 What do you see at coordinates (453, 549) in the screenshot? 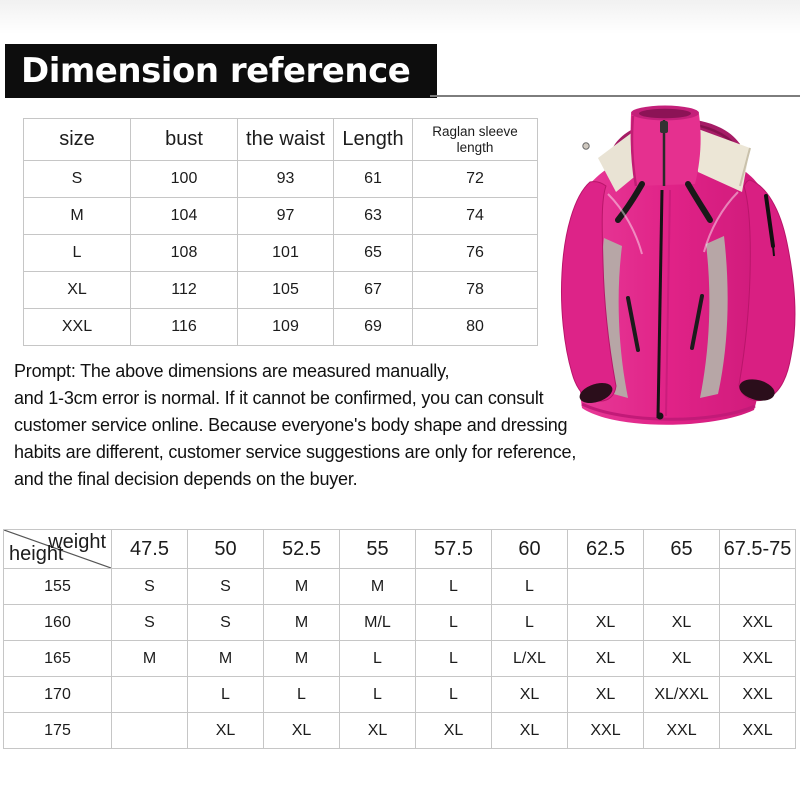
I see `weight-col-header: 57.5` at bounding box center [453, 549].